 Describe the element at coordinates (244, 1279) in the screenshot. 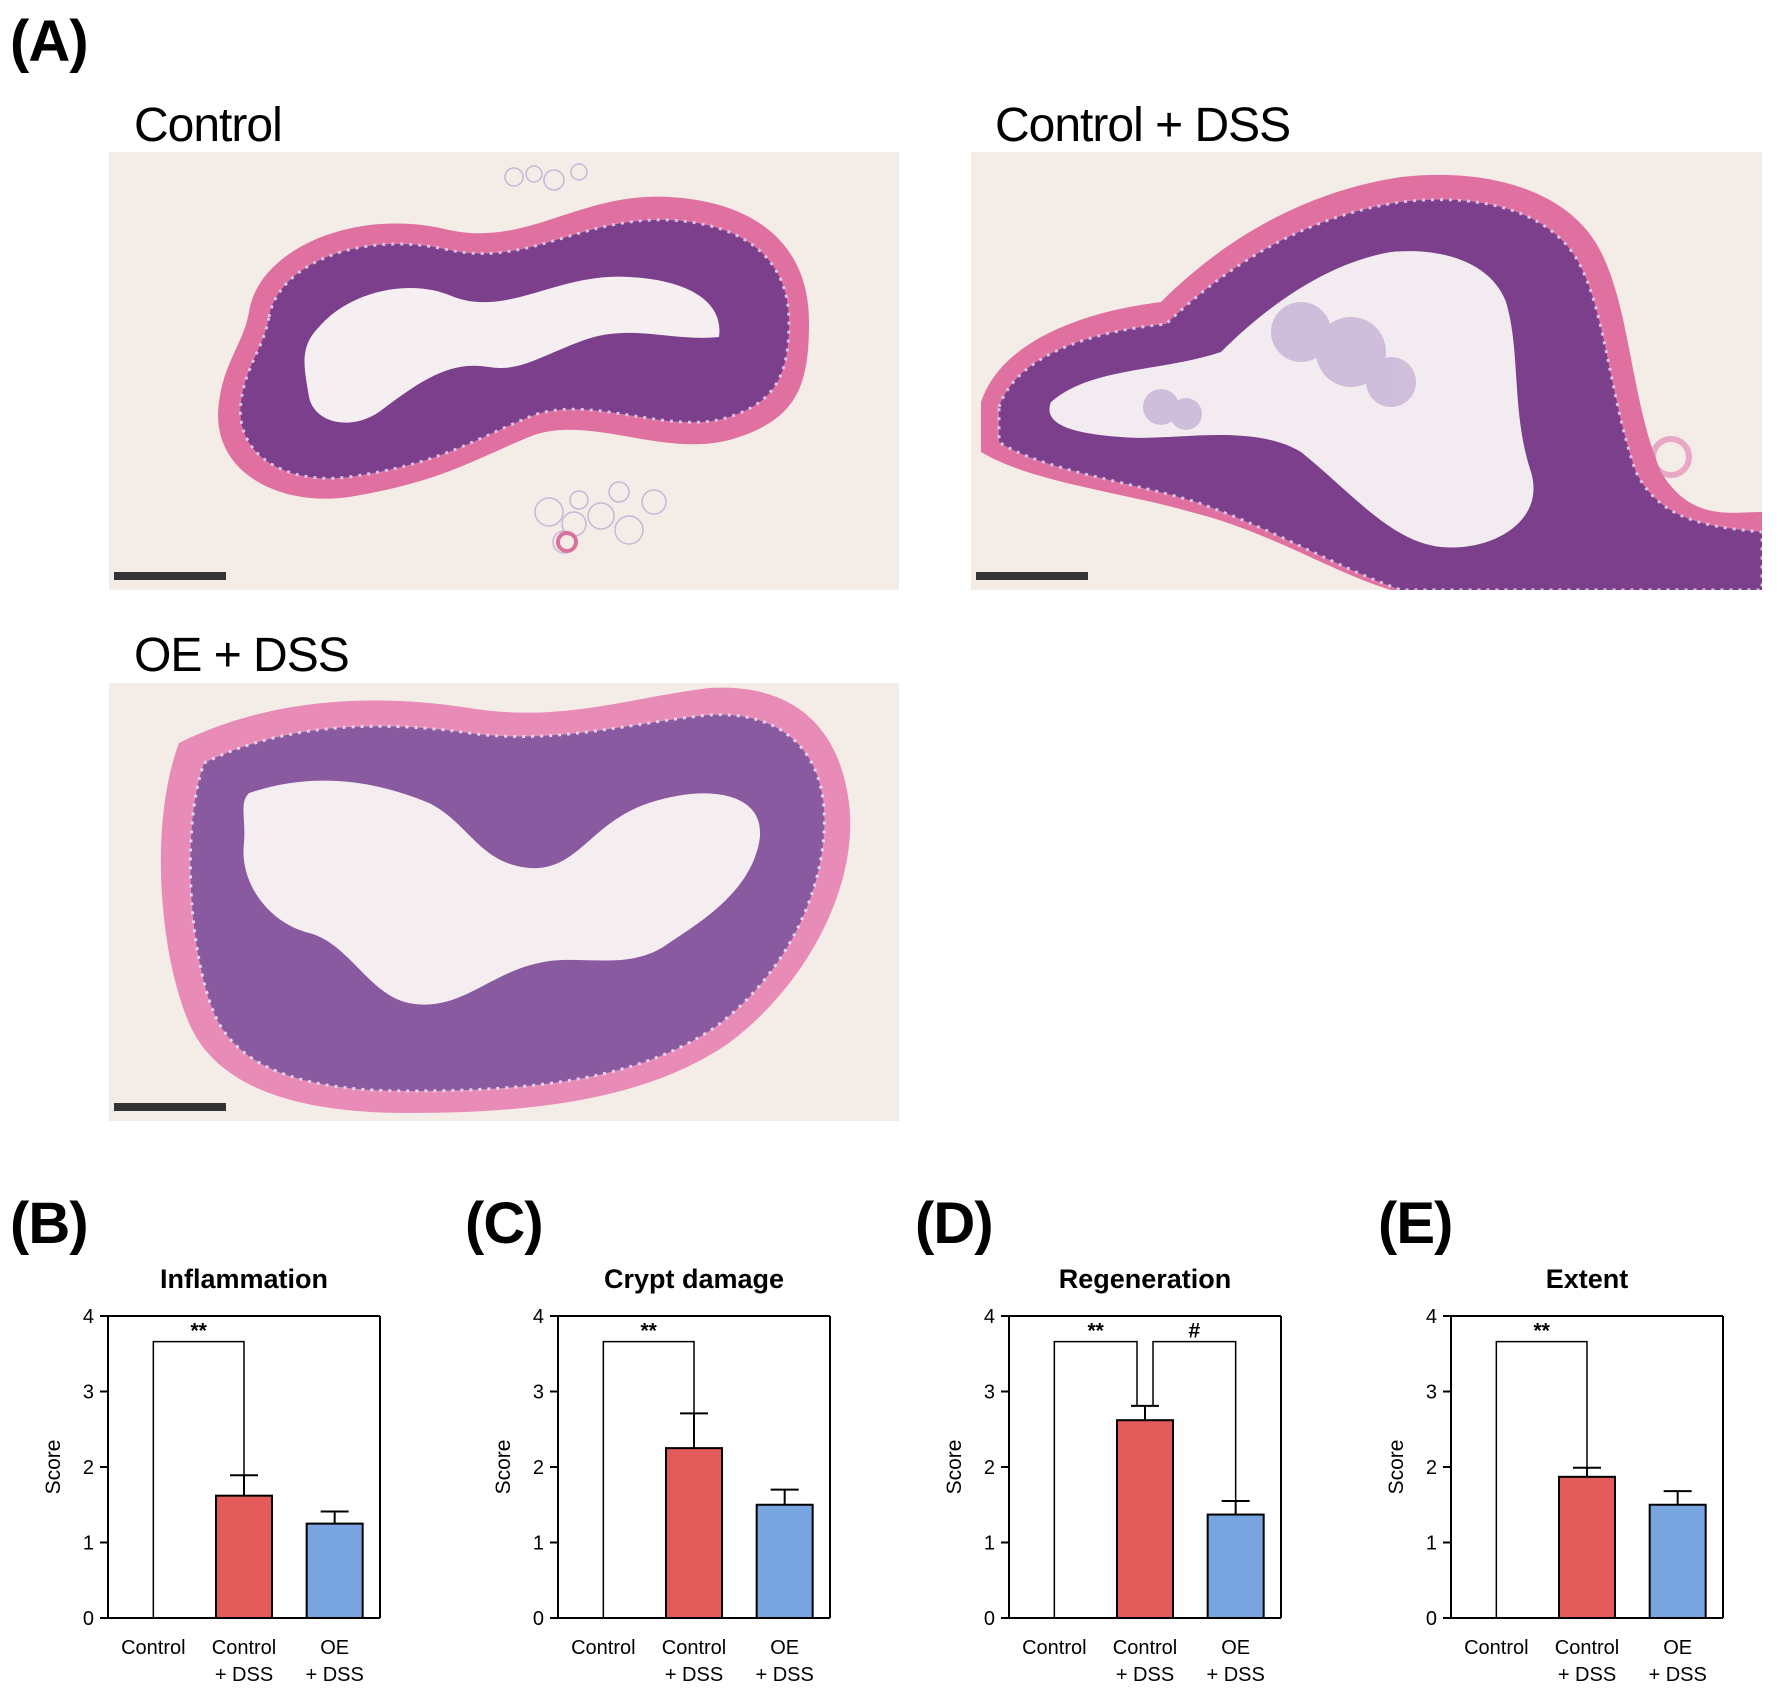

I see `chart-title: Inflammation` at that location.